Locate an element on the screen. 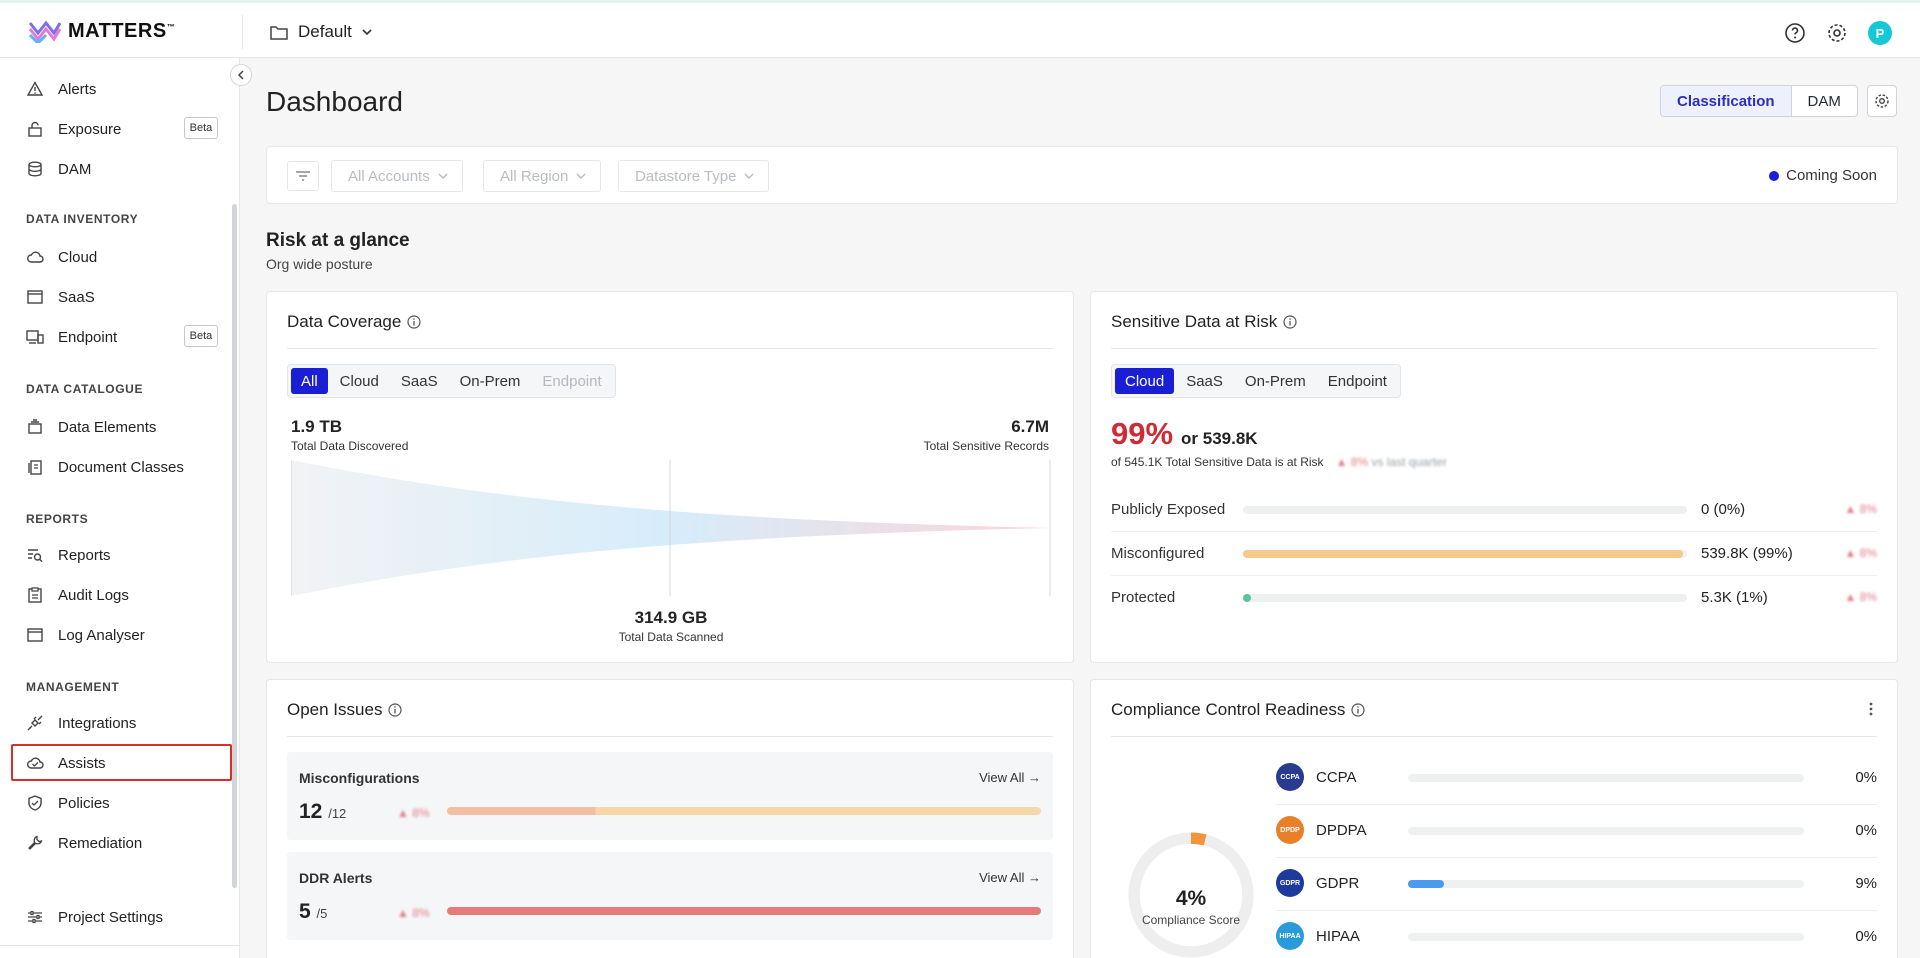  sliders-icon is located at coordinates (35, 917).